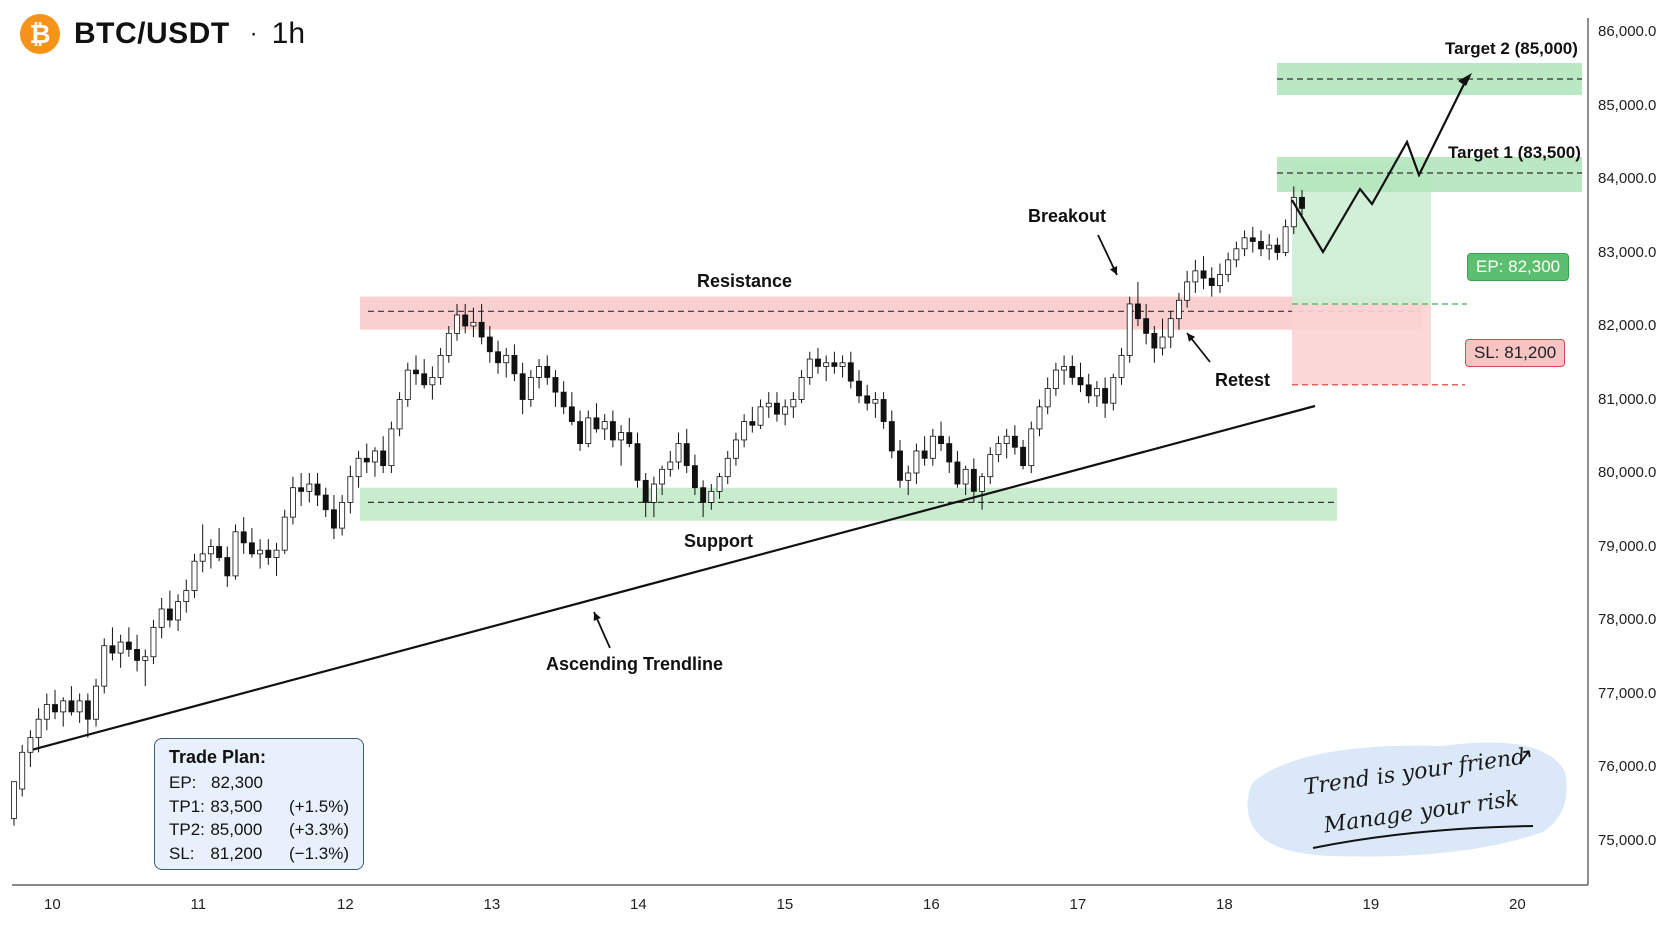 Image resolution: width=1671 pixels, height=941 pixels. What do you see at coordinates (152, 33) in the screenshot?
I see `symbol-label: BTC/USDT` at bounding box center [152, 33].